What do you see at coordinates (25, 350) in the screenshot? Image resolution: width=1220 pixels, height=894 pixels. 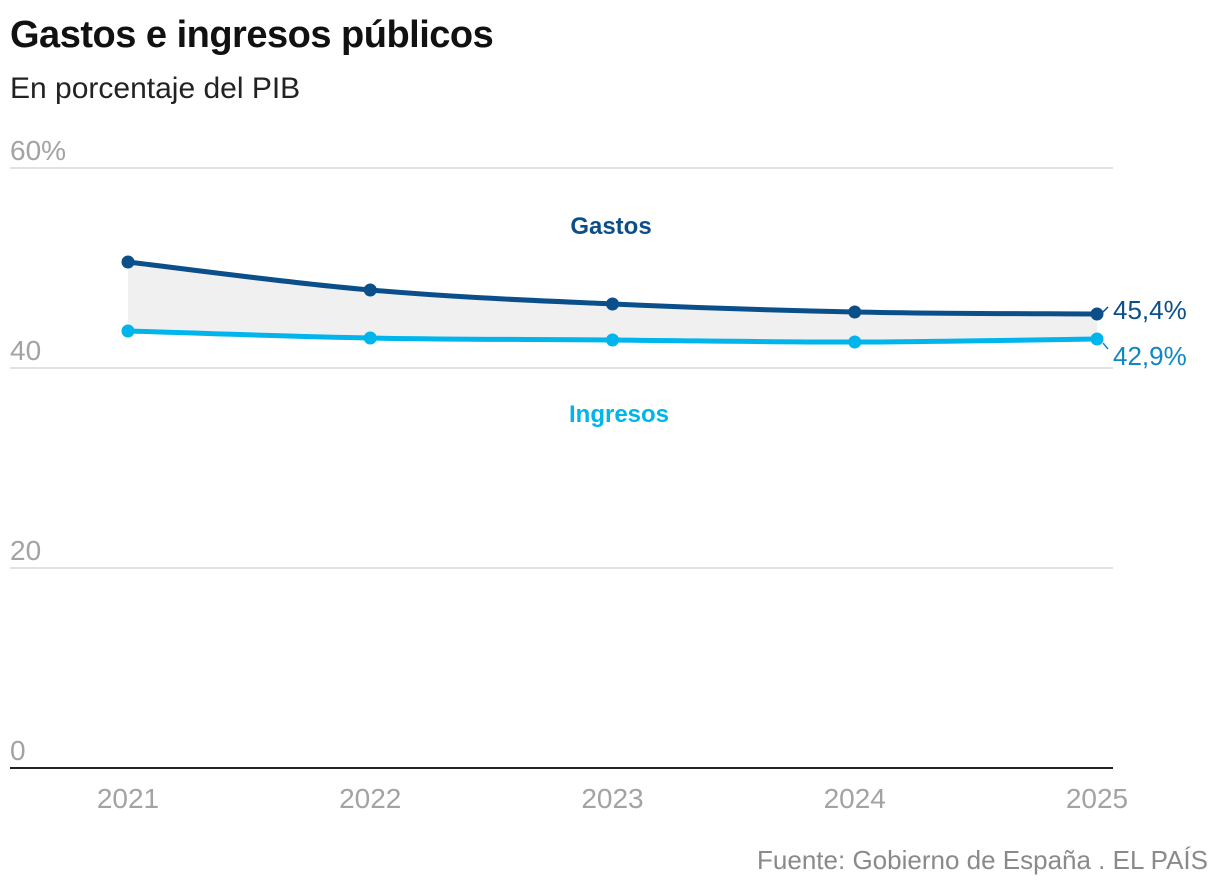 I see `y-tick-label: 40` at bounding box center [25, 350].